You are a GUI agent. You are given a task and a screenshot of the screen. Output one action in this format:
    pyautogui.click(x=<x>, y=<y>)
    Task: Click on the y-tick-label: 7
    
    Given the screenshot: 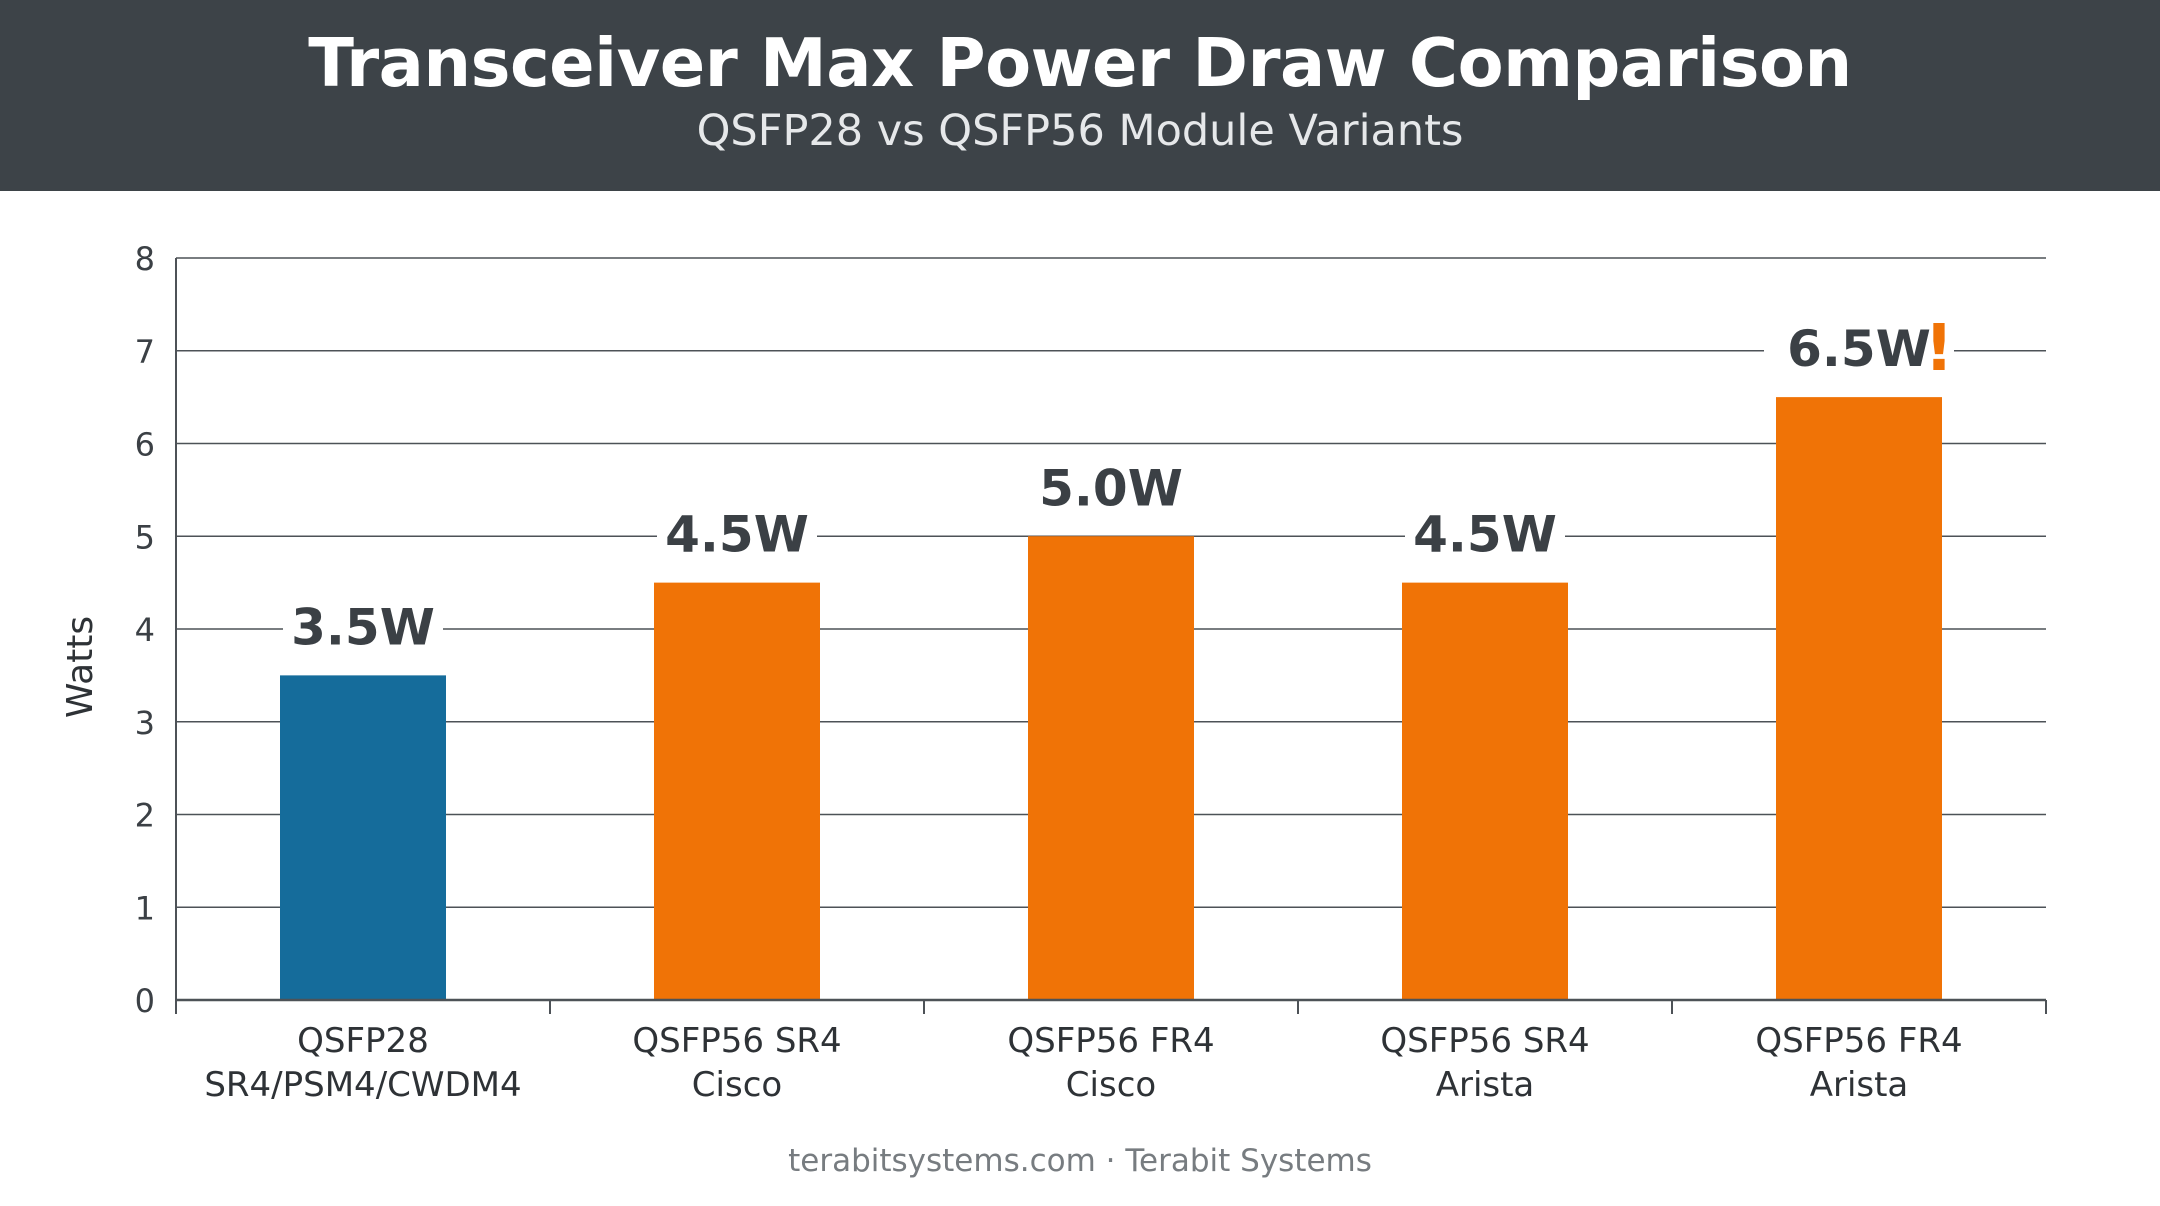 What is the action you would take?
    pyautogui.click(x=145, y=352)
    